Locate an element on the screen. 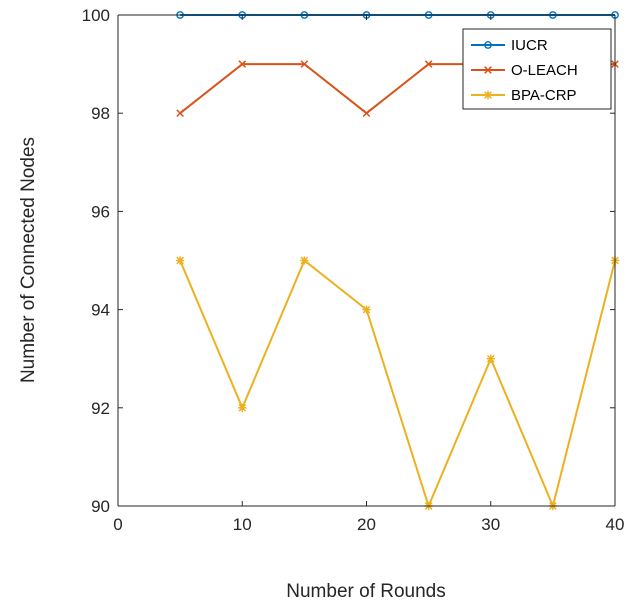 The height and width of the screenshot is (603, 635). y-tick-label: 98 is located at coordinates (100, 113).